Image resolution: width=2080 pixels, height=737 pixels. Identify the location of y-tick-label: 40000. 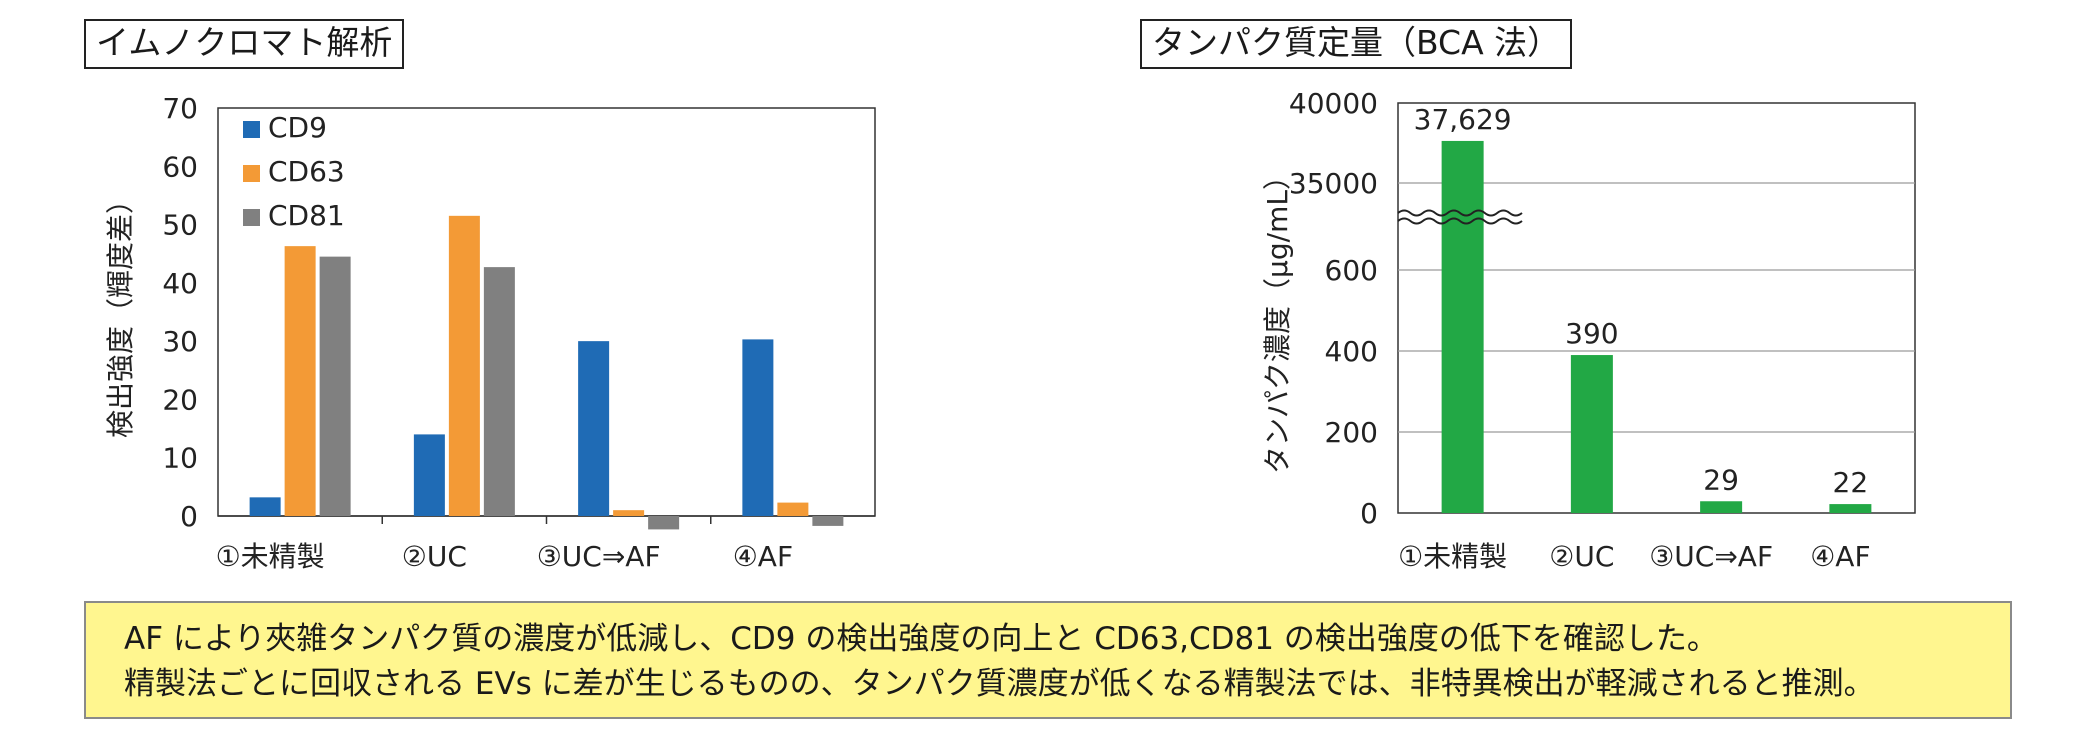
(1333, 103).